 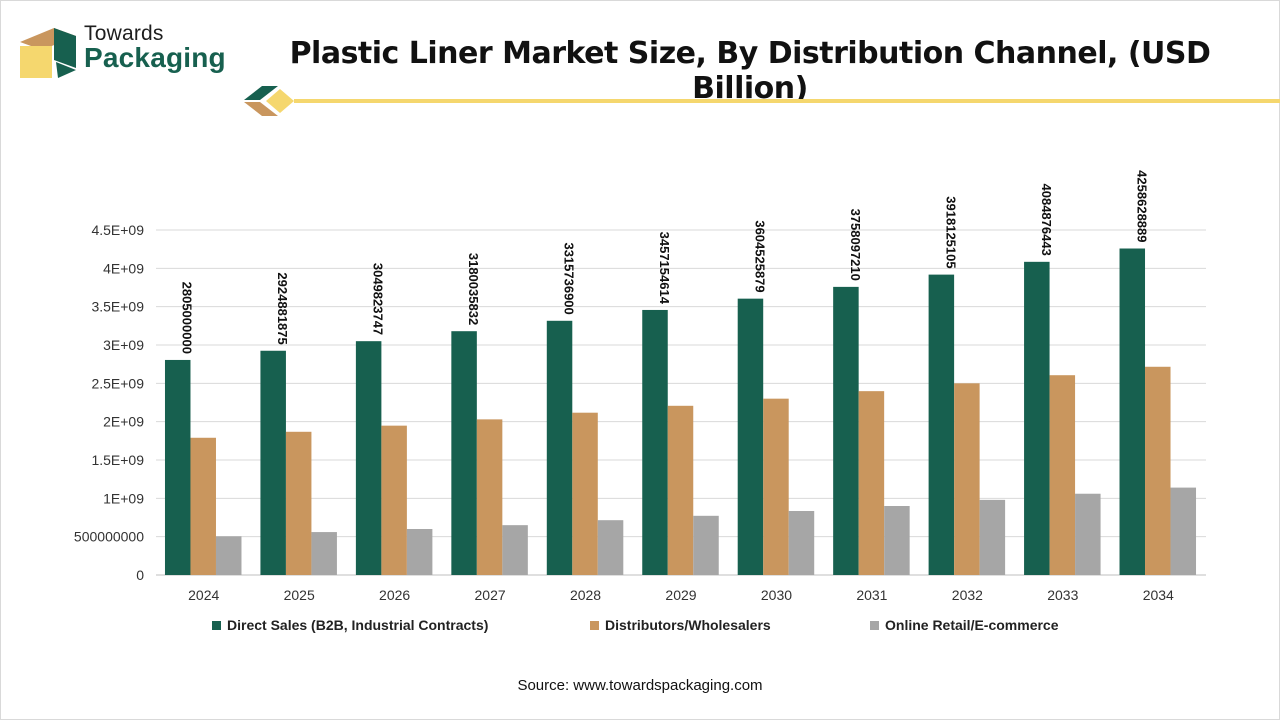 I want to click on x-tick-label: 2032, so click(x=967, y=595).